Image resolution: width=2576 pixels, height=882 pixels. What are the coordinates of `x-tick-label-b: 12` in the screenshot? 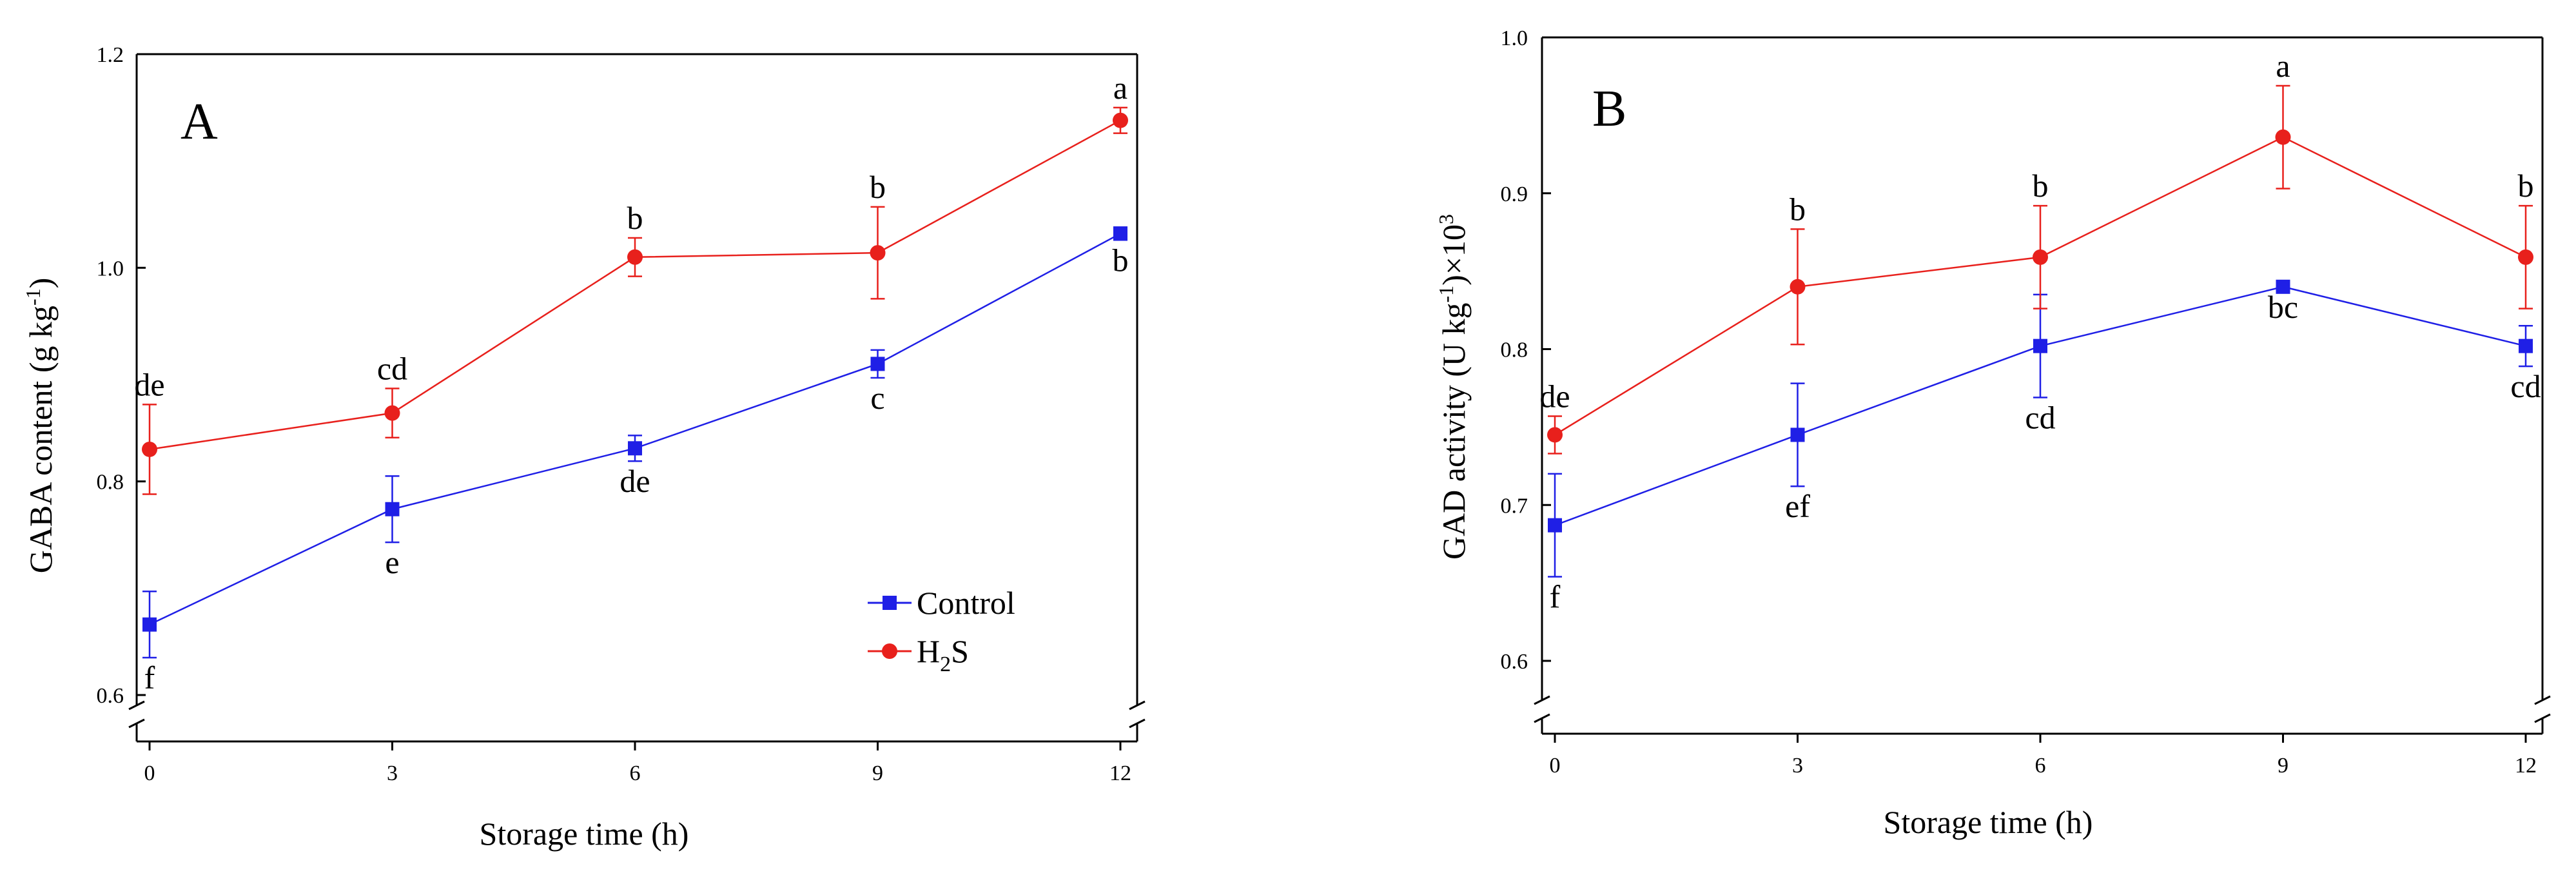 It's located at (2526, 766).